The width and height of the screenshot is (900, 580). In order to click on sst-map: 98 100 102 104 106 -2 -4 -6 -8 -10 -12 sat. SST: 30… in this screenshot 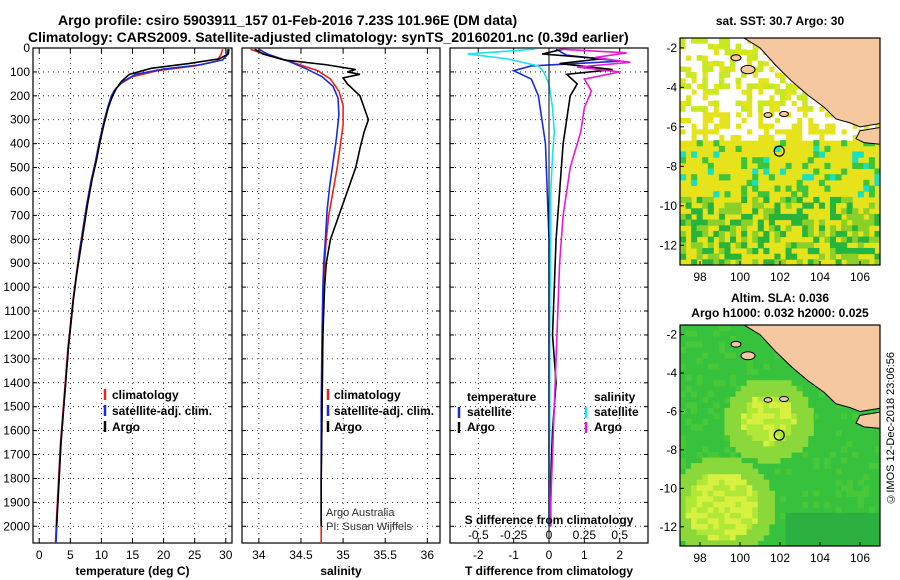, I will do `click(770, 149)`.